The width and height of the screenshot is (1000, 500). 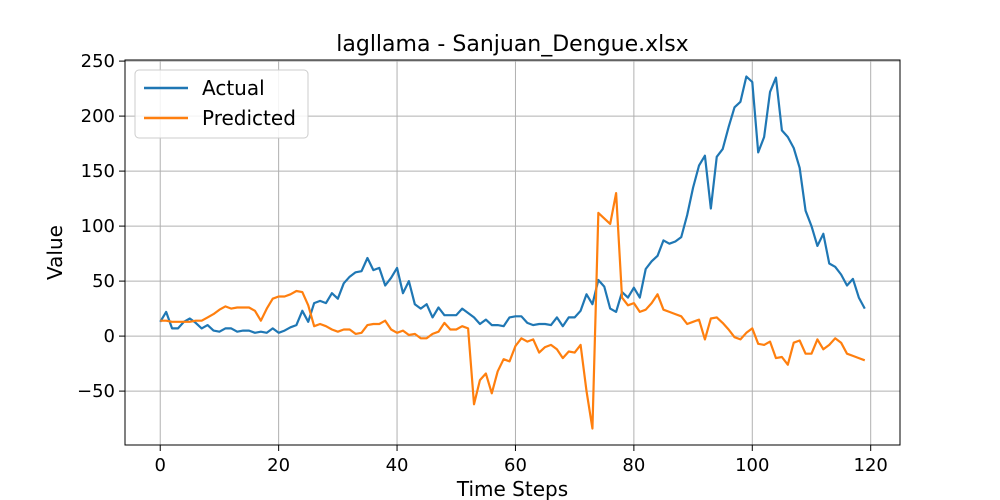 I want to click on x-tick-label: 60, so click(x=515, y=465).